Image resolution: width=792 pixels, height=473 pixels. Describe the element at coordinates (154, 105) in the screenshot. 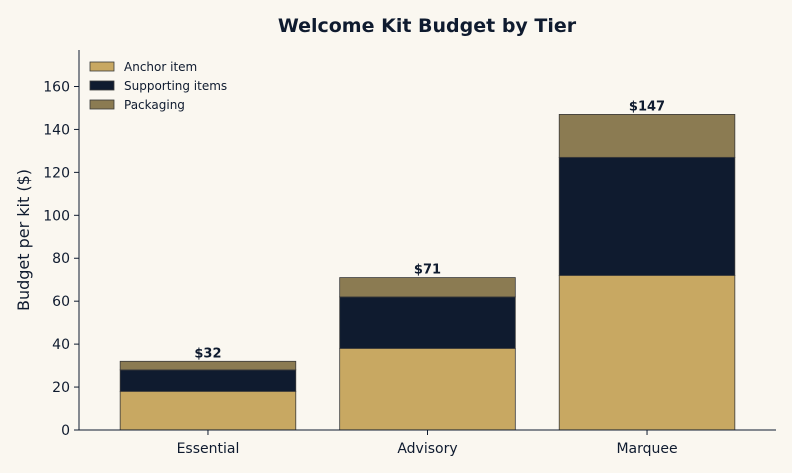

I see `legend-label: Packaging` at that location.